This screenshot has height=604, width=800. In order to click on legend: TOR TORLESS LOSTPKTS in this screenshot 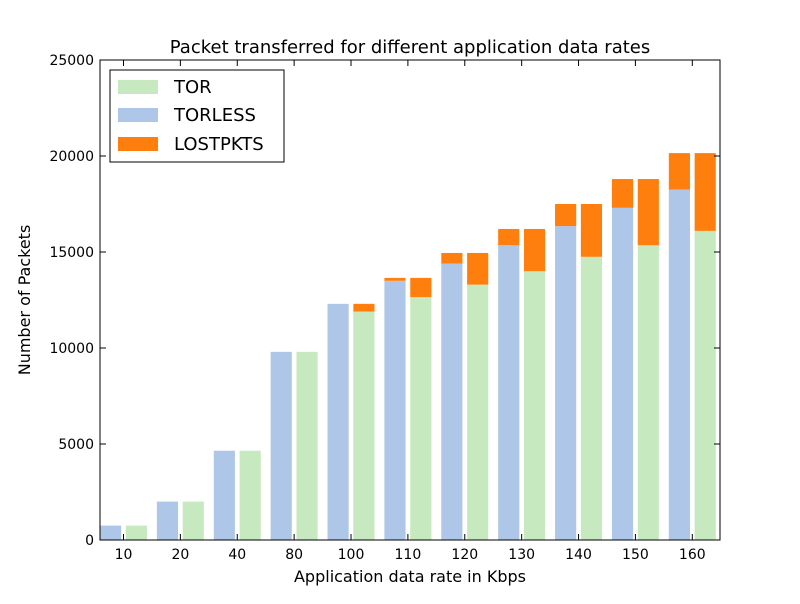, I will do `click(197, 116)`.